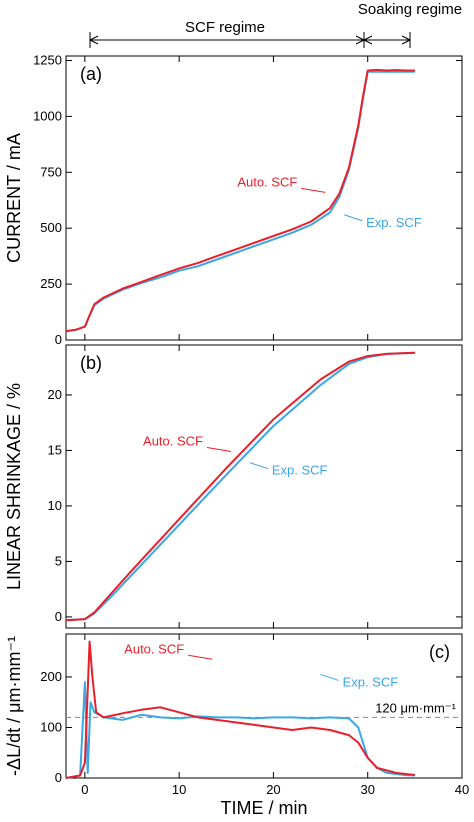 The width and height of the screenshot is (474, 822). Describe the element at coordinates (14, 486) in the screenshot. I see `y-axis-title: LINEAR SHRINKAGE / %` at that location.